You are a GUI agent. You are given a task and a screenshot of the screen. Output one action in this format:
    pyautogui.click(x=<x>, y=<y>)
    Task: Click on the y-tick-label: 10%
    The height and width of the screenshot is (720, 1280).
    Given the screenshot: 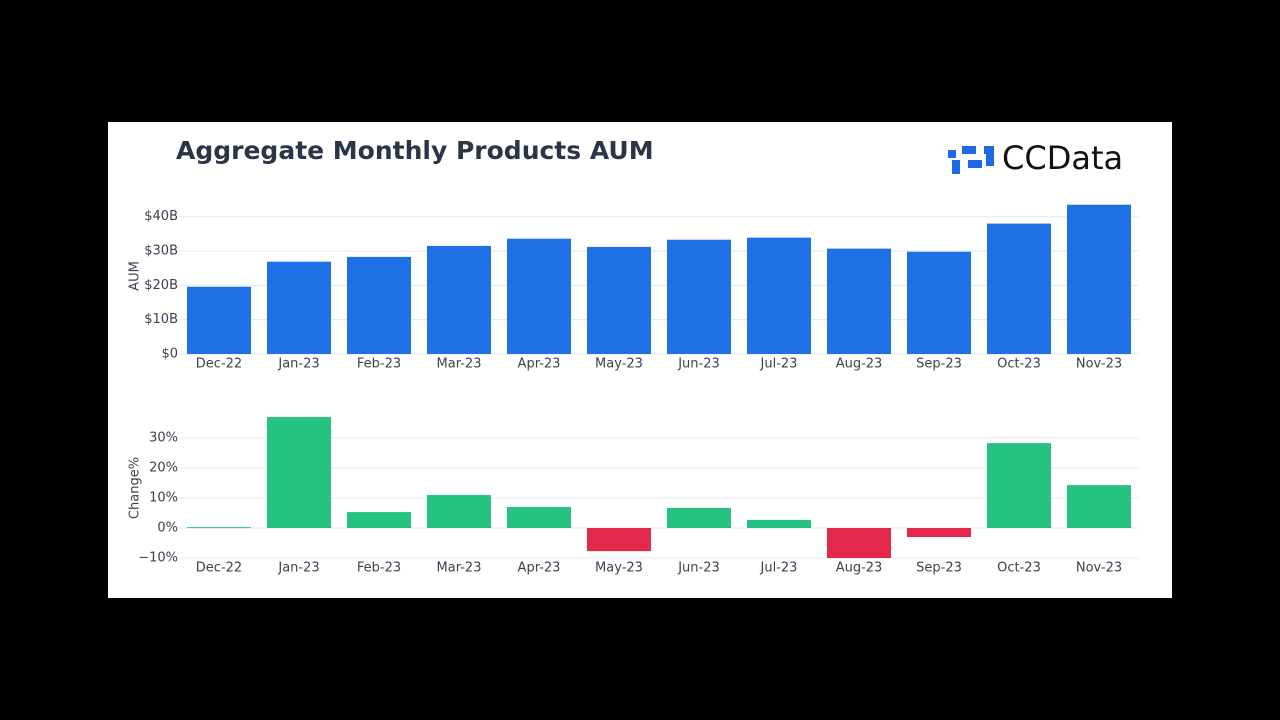 What is the action you would take?
    pyautogui.click(x=163, y=498)
    